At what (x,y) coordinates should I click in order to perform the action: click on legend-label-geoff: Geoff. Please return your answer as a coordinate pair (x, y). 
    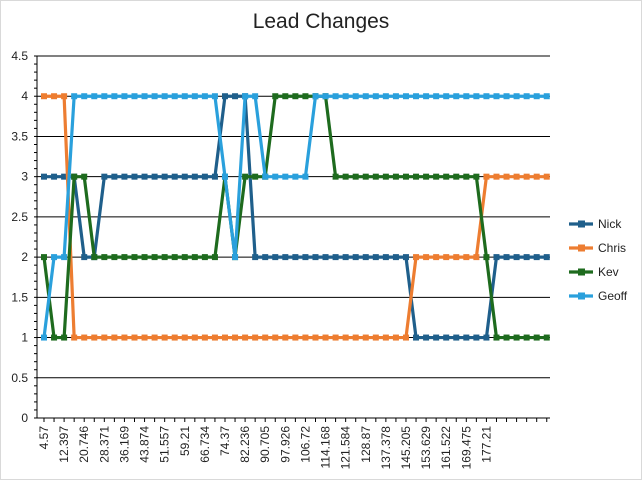
    Looking at the image, I should click on (613, 296).